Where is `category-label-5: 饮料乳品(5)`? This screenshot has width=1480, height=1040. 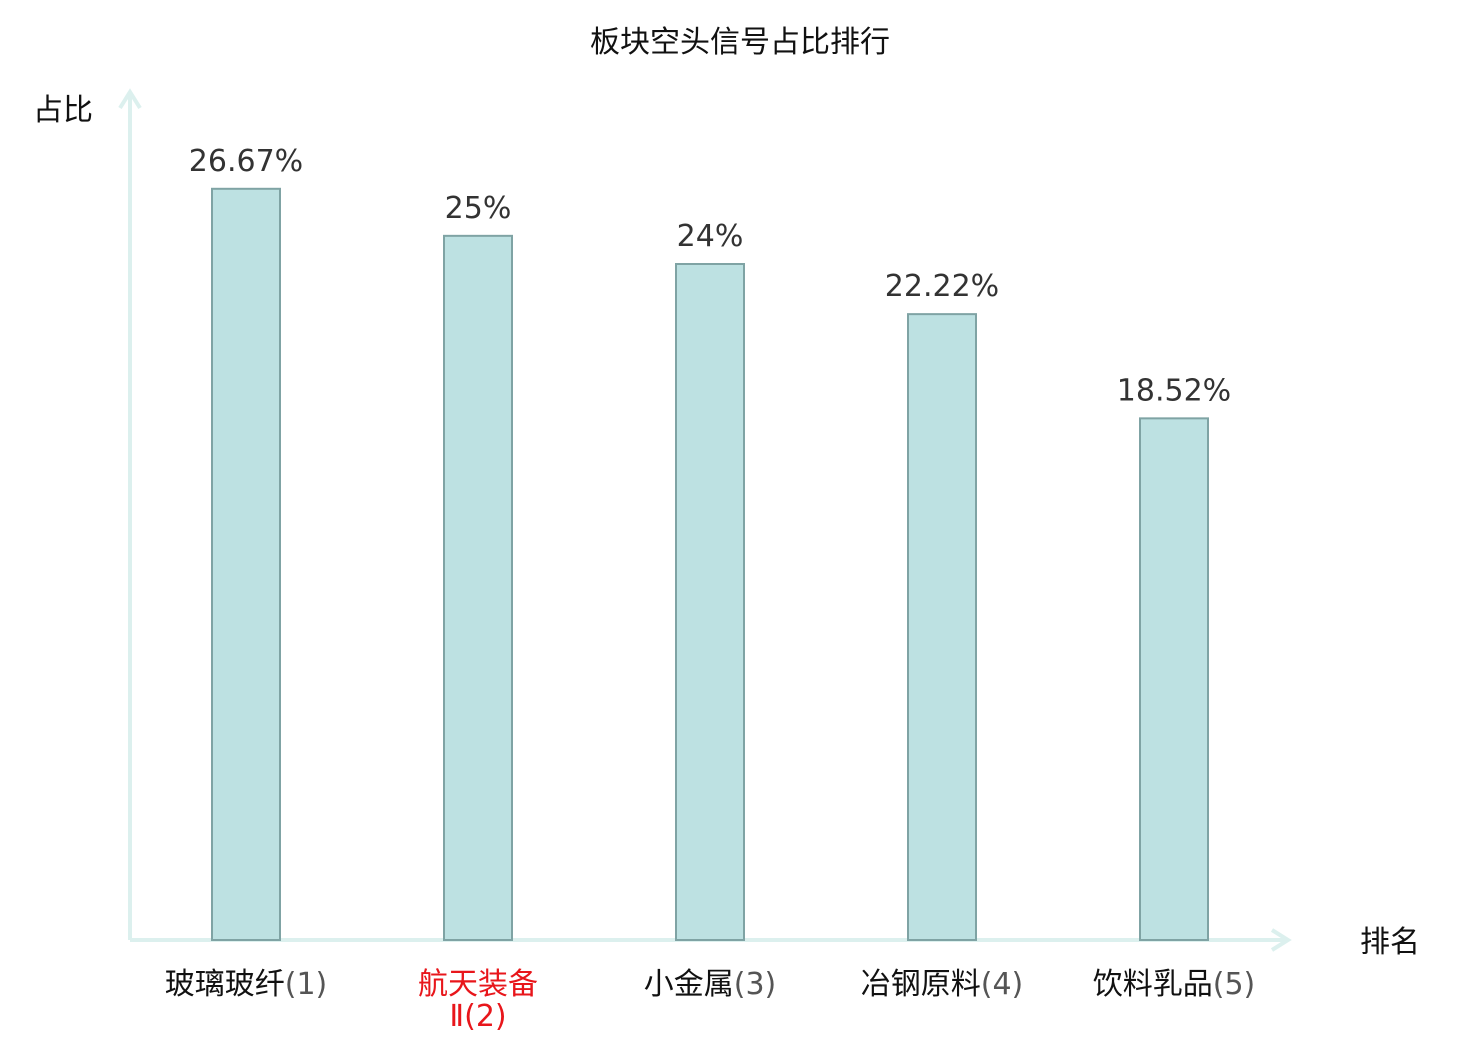 category-label-5: 饮料乳品(5) is located at coordinates (1174, 984).